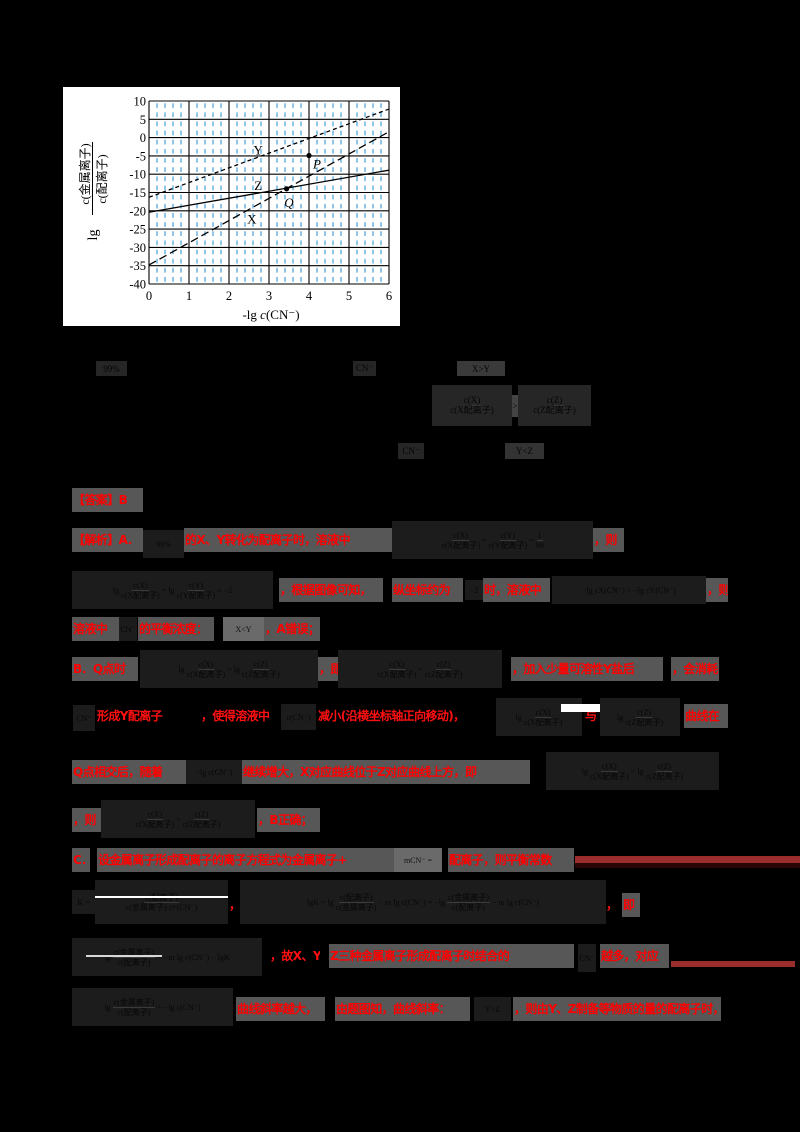 This screenshot has width=800, height=1132. Describe the element at coordinates (163, 544) in the screenshot. I see `formula-percent: 99%` at that location.